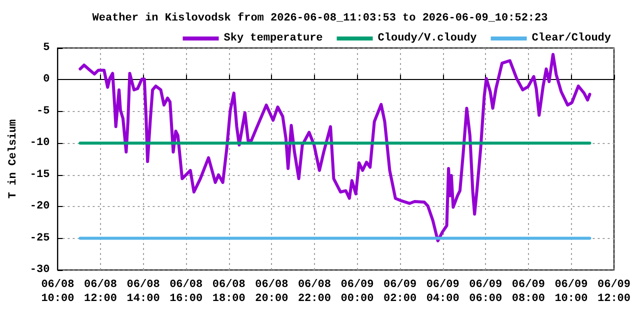 The width and height of the screenshot is (640, 320). I want to click on x-tick-label: 06/08 10:00, so click(58, 292).